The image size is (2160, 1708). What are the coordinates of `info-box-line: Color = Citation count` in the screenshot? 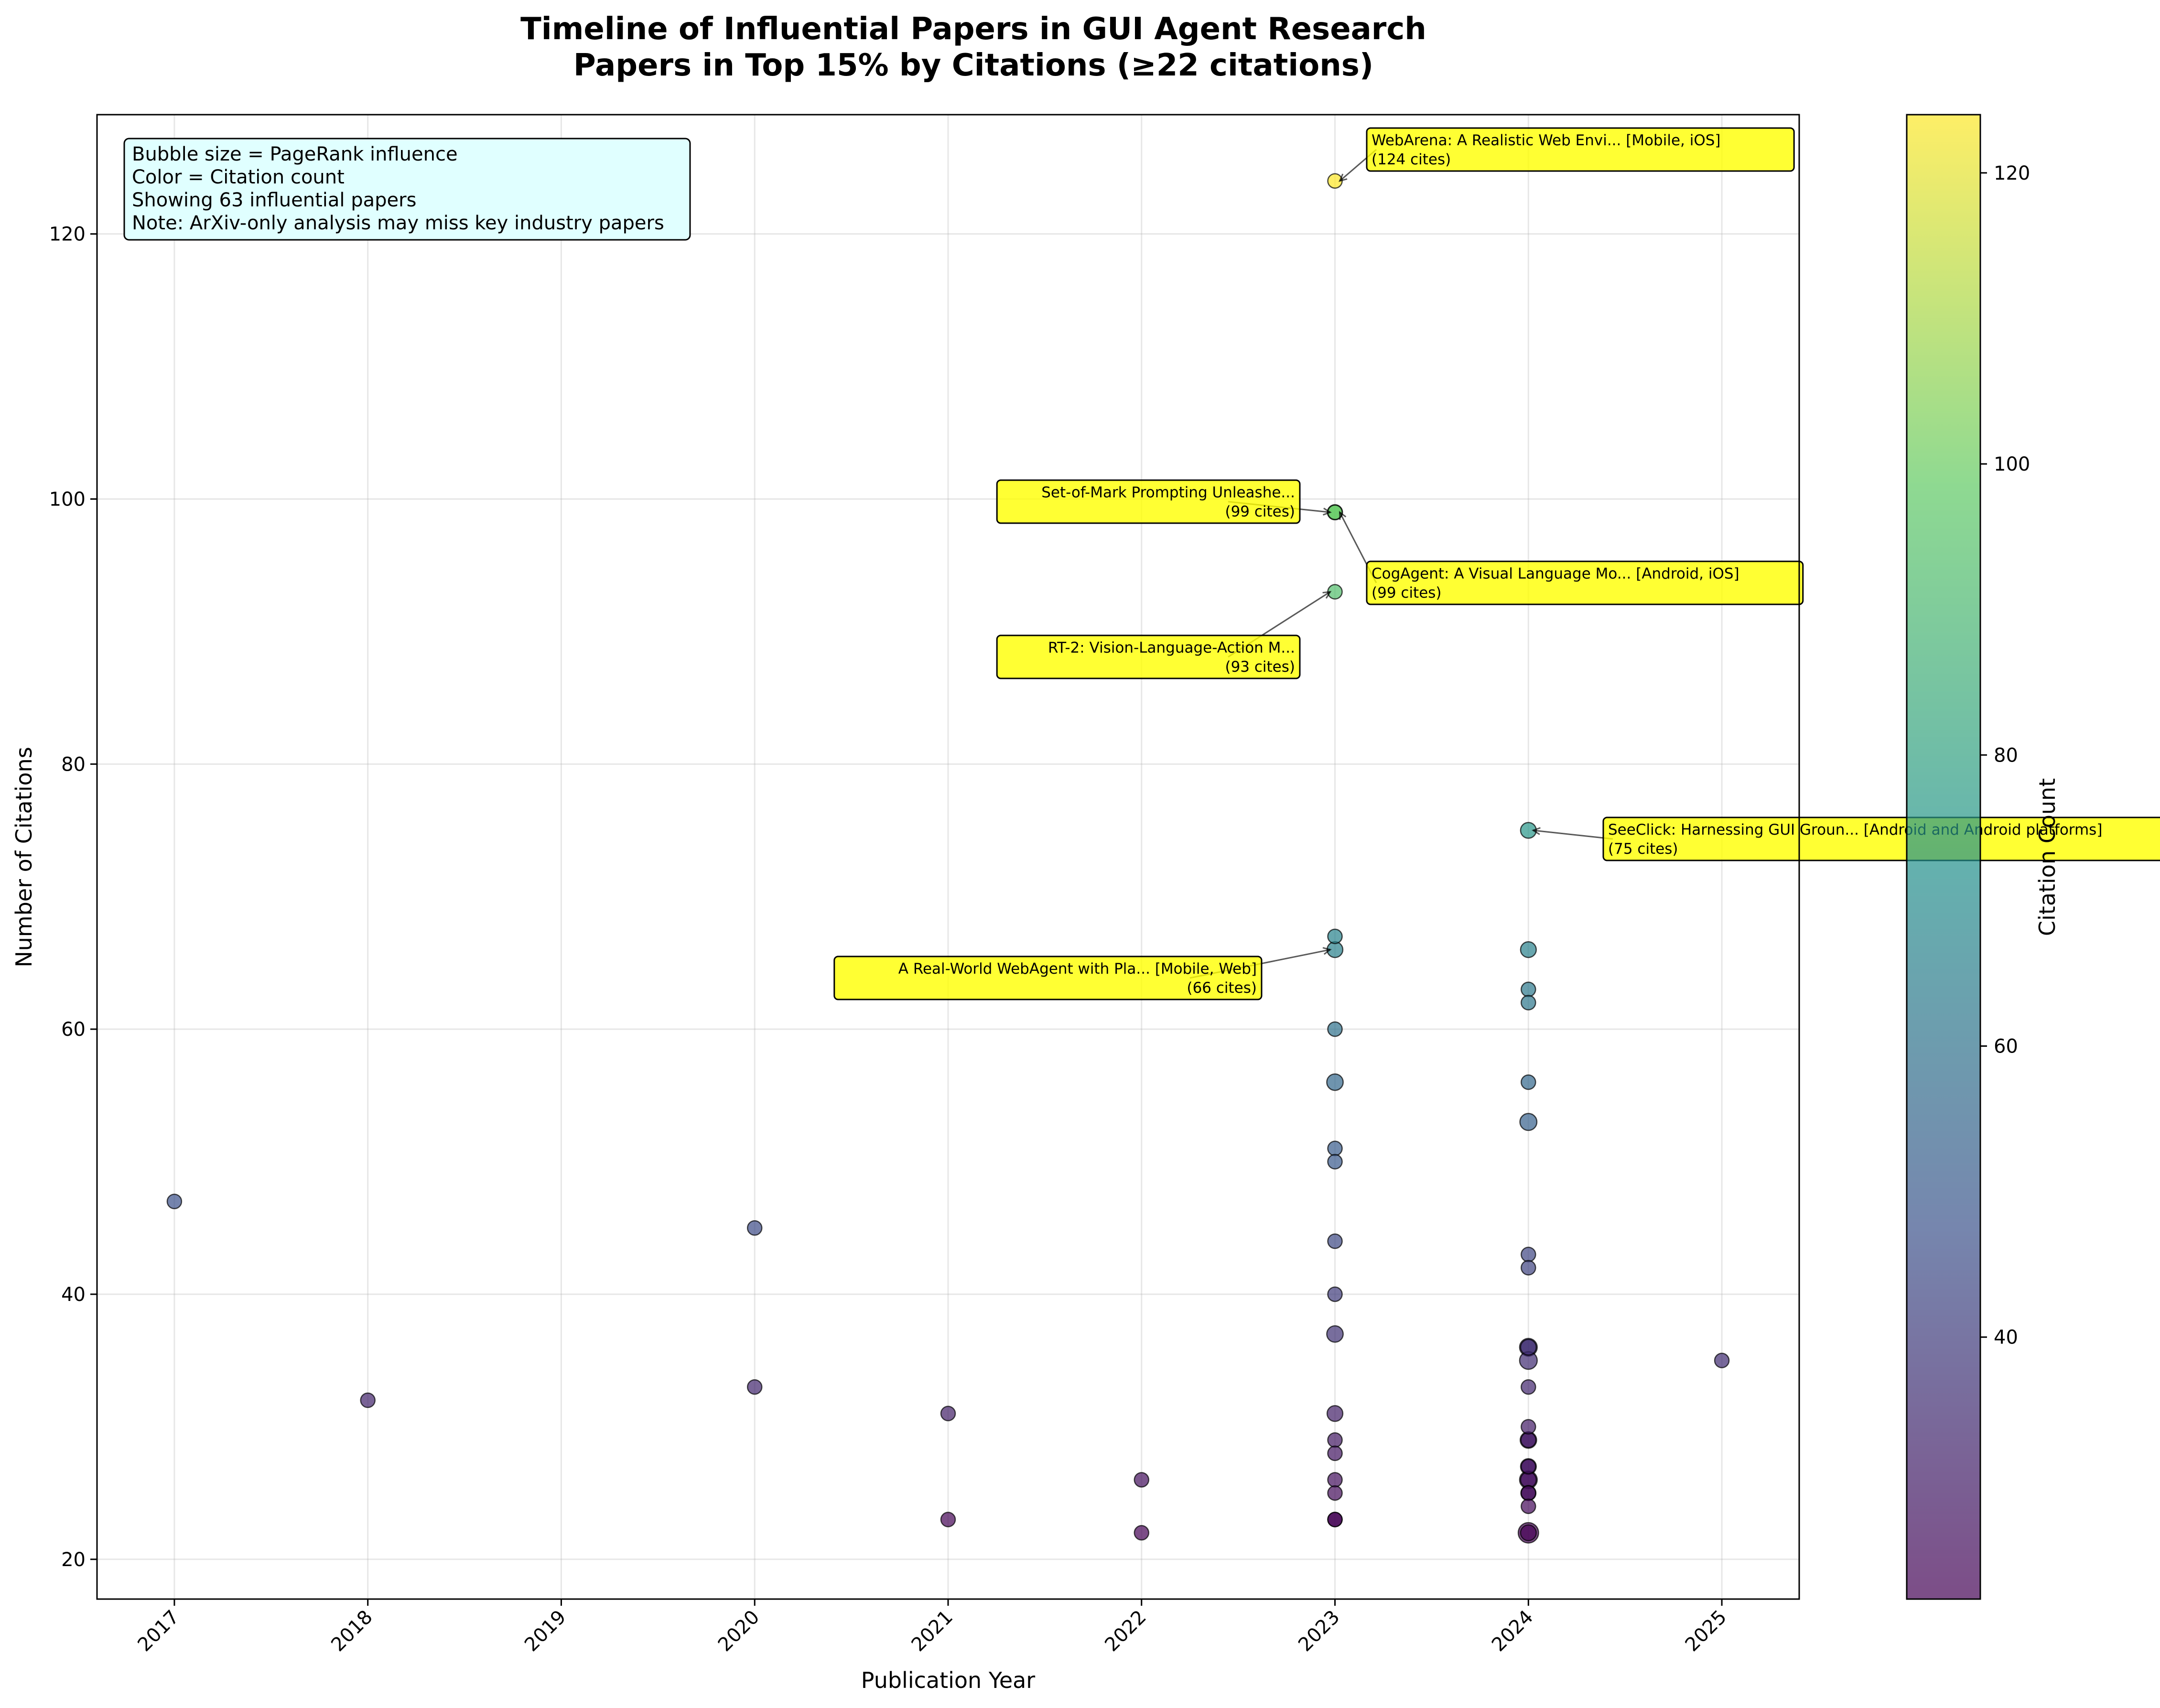 It's located at (238, 177).